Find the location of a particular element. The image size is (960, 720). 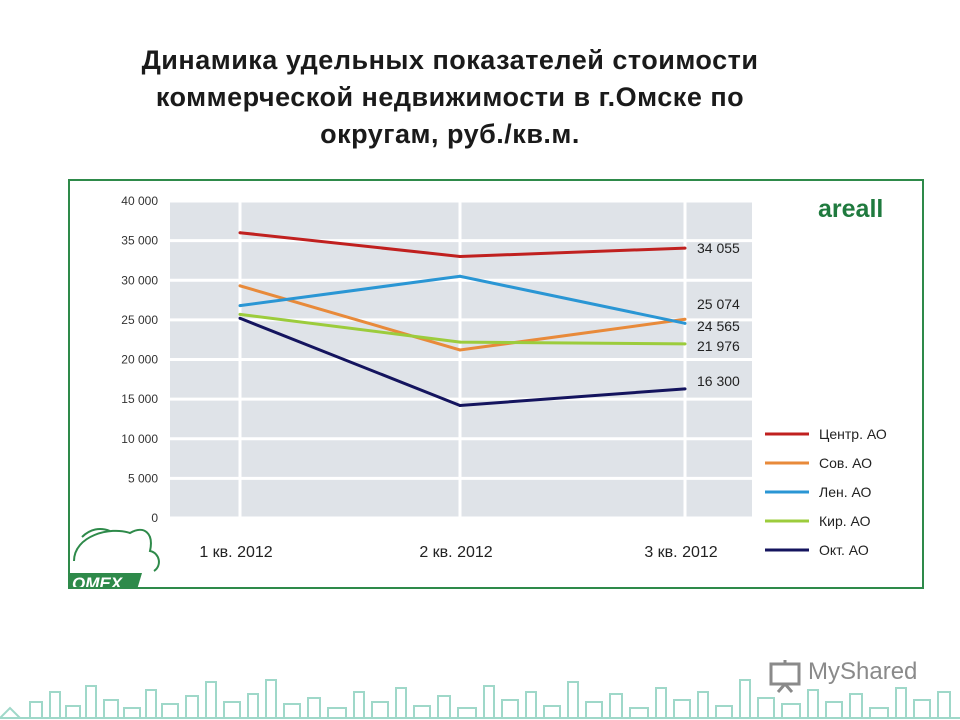

legend-item-label: Лен. АО is located at coordinates (845, 492).